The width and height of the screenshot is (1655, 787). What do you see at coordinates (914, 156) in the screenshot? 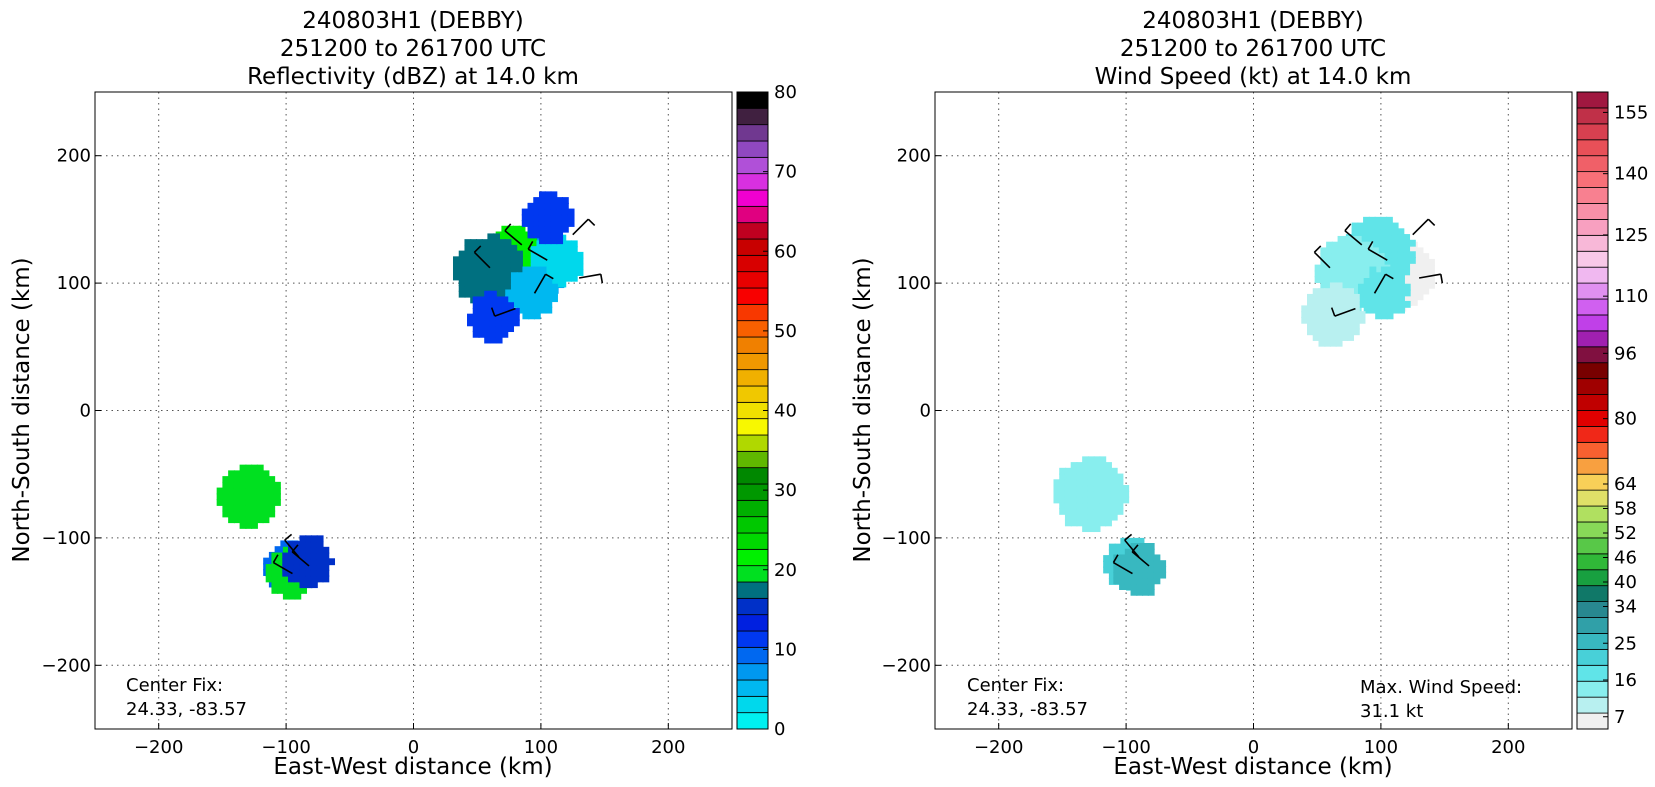
I see `y-tick-label: 200` at bounding box center [914, 156].